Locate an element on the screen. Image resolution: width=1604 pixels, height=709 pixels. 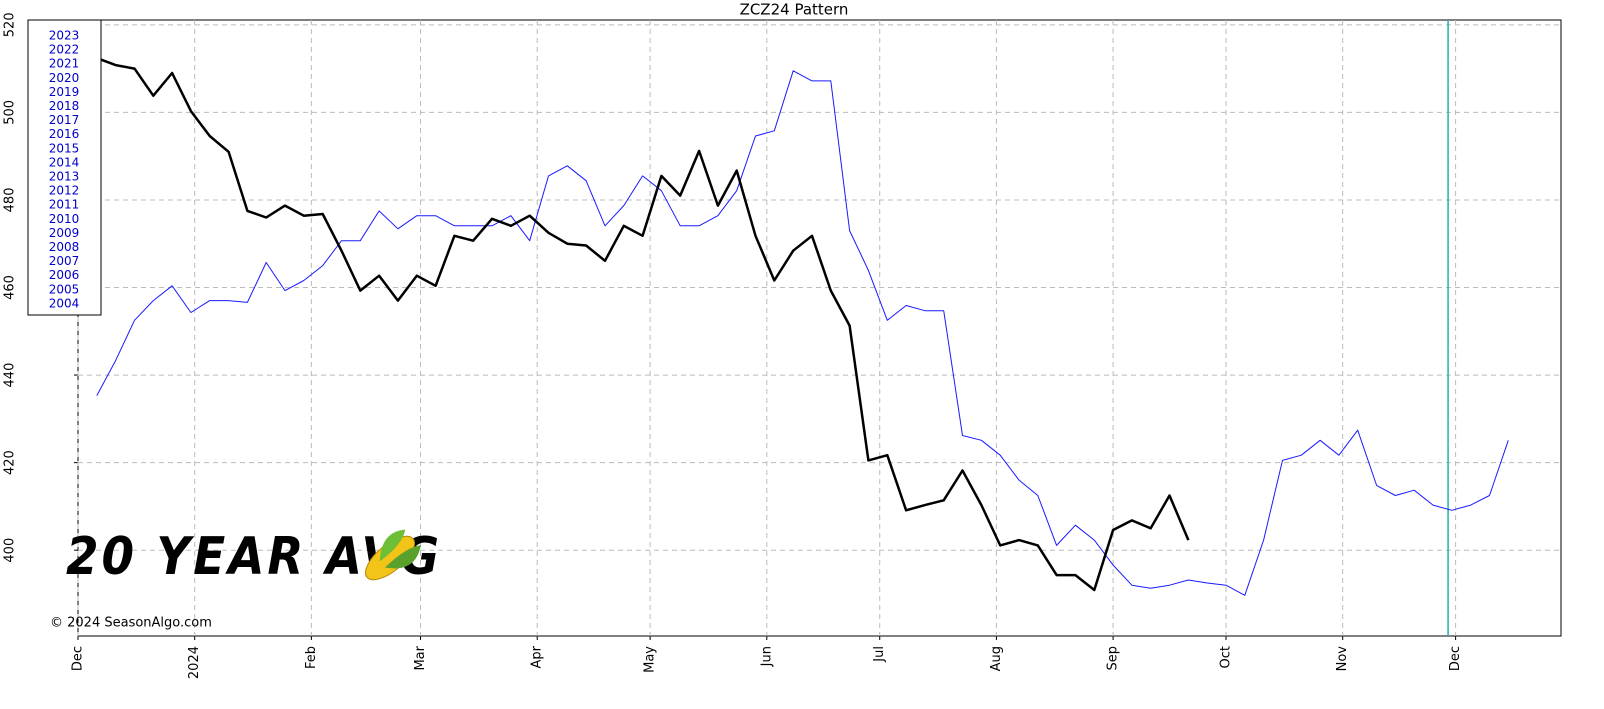
legend-entry: 2004 is located at coordinates (64, 303).